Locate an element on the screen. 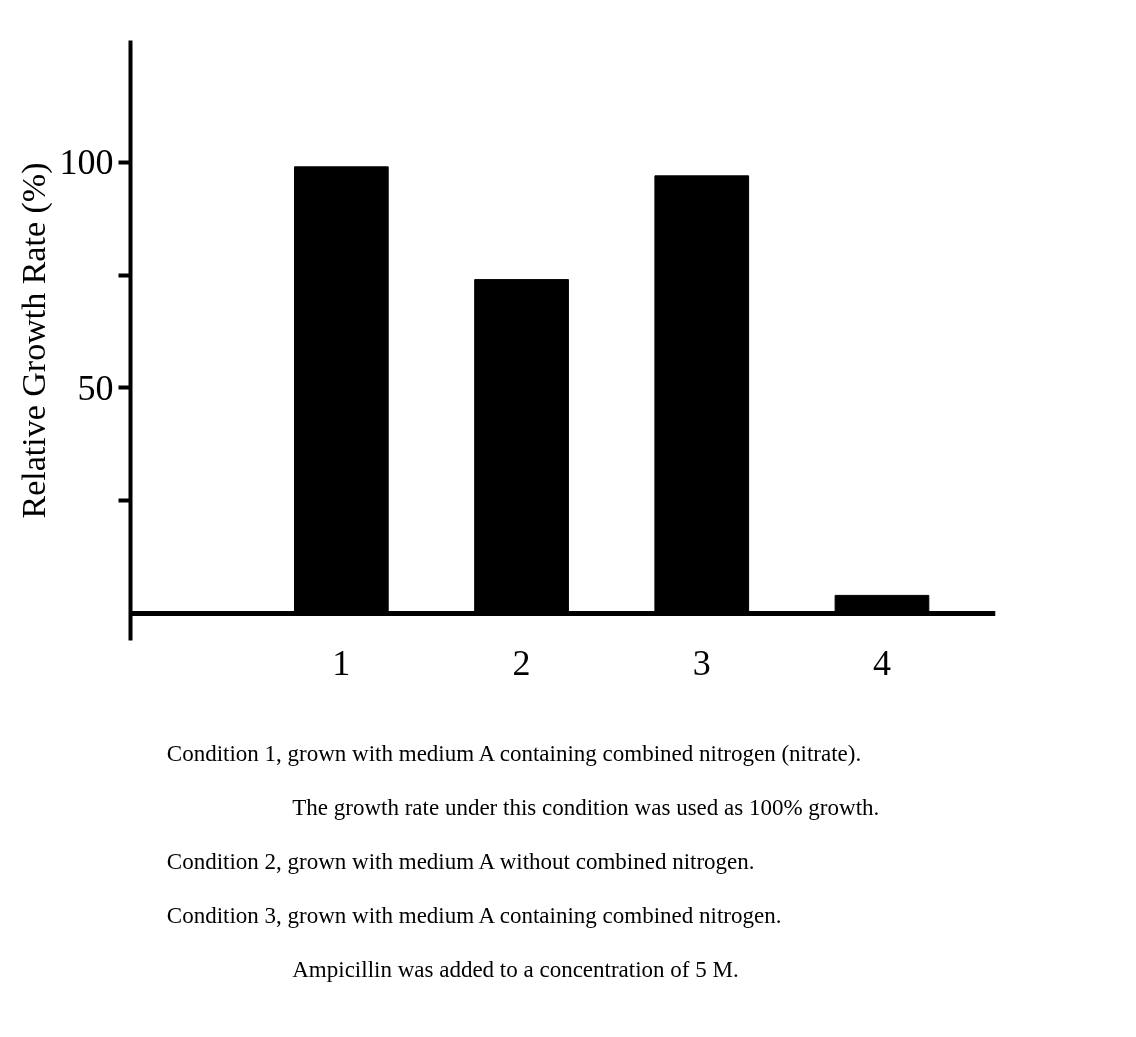 The image size is (1136, 1037). y-tick-label: 100 is located at coordinates (86, 162).